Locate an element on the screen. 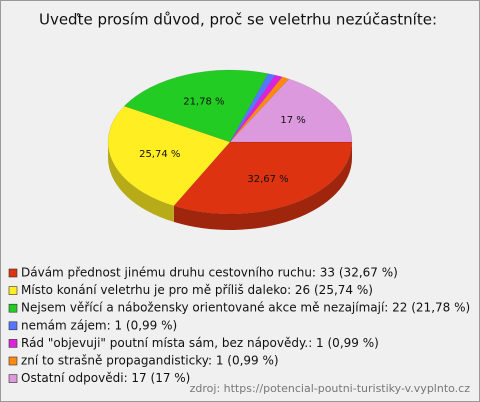 Image resolution: width=480 pixels, height=402 pixels. value-label: 17 % is located at coordinates (292, 120).